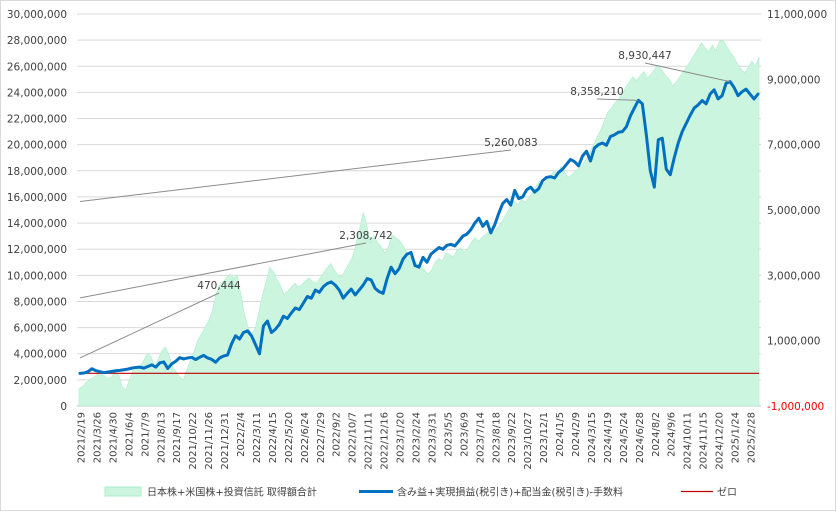  What do you see at coordinates (624, 437) in the screenshot?
I see `x-tick-label: 2024/5/24` at bounding box center [624, 437].